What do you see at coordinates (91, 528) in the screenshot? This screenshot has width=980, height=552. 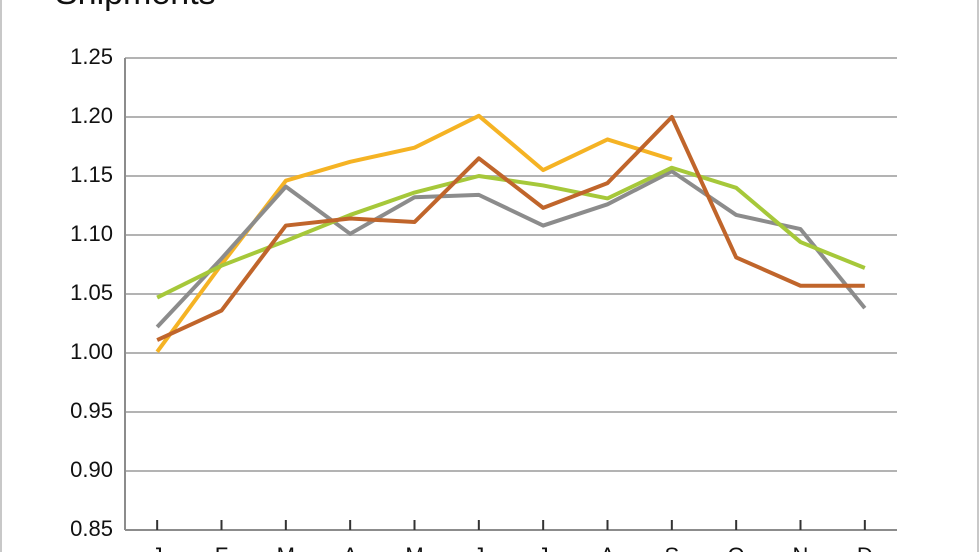 I see `y-tick-label: 0.85` at bounding box center [91, 528].